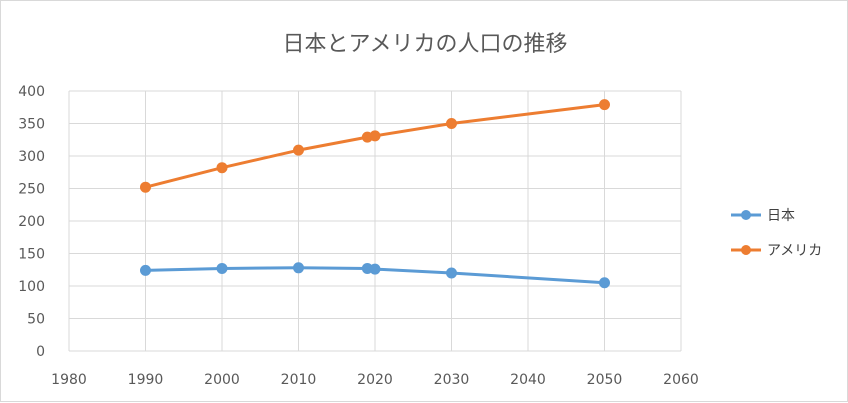 The height and width of the screenshot is (403, 848). What do you see at coordinates (69, 380) in the screenshot?
I see `x-tick-label: 1980` at bounding box center [69, 380].